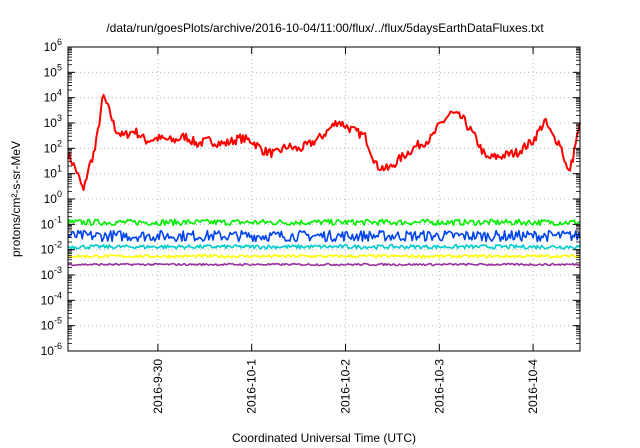 Image resolution: width=640 pixels, height=448 pixels. What do you see at coordinates (53, 121) in the screenshot?
I see `y-tick-label: 10³` at bounding box center [53, 121].